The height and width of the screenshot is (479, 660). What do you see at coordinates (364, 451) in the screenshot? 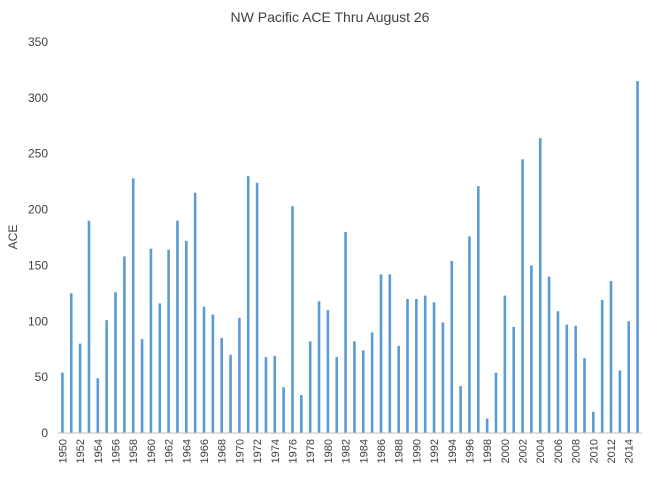
I see `x-tick-label: 1984` at bounding box center [364, 451].